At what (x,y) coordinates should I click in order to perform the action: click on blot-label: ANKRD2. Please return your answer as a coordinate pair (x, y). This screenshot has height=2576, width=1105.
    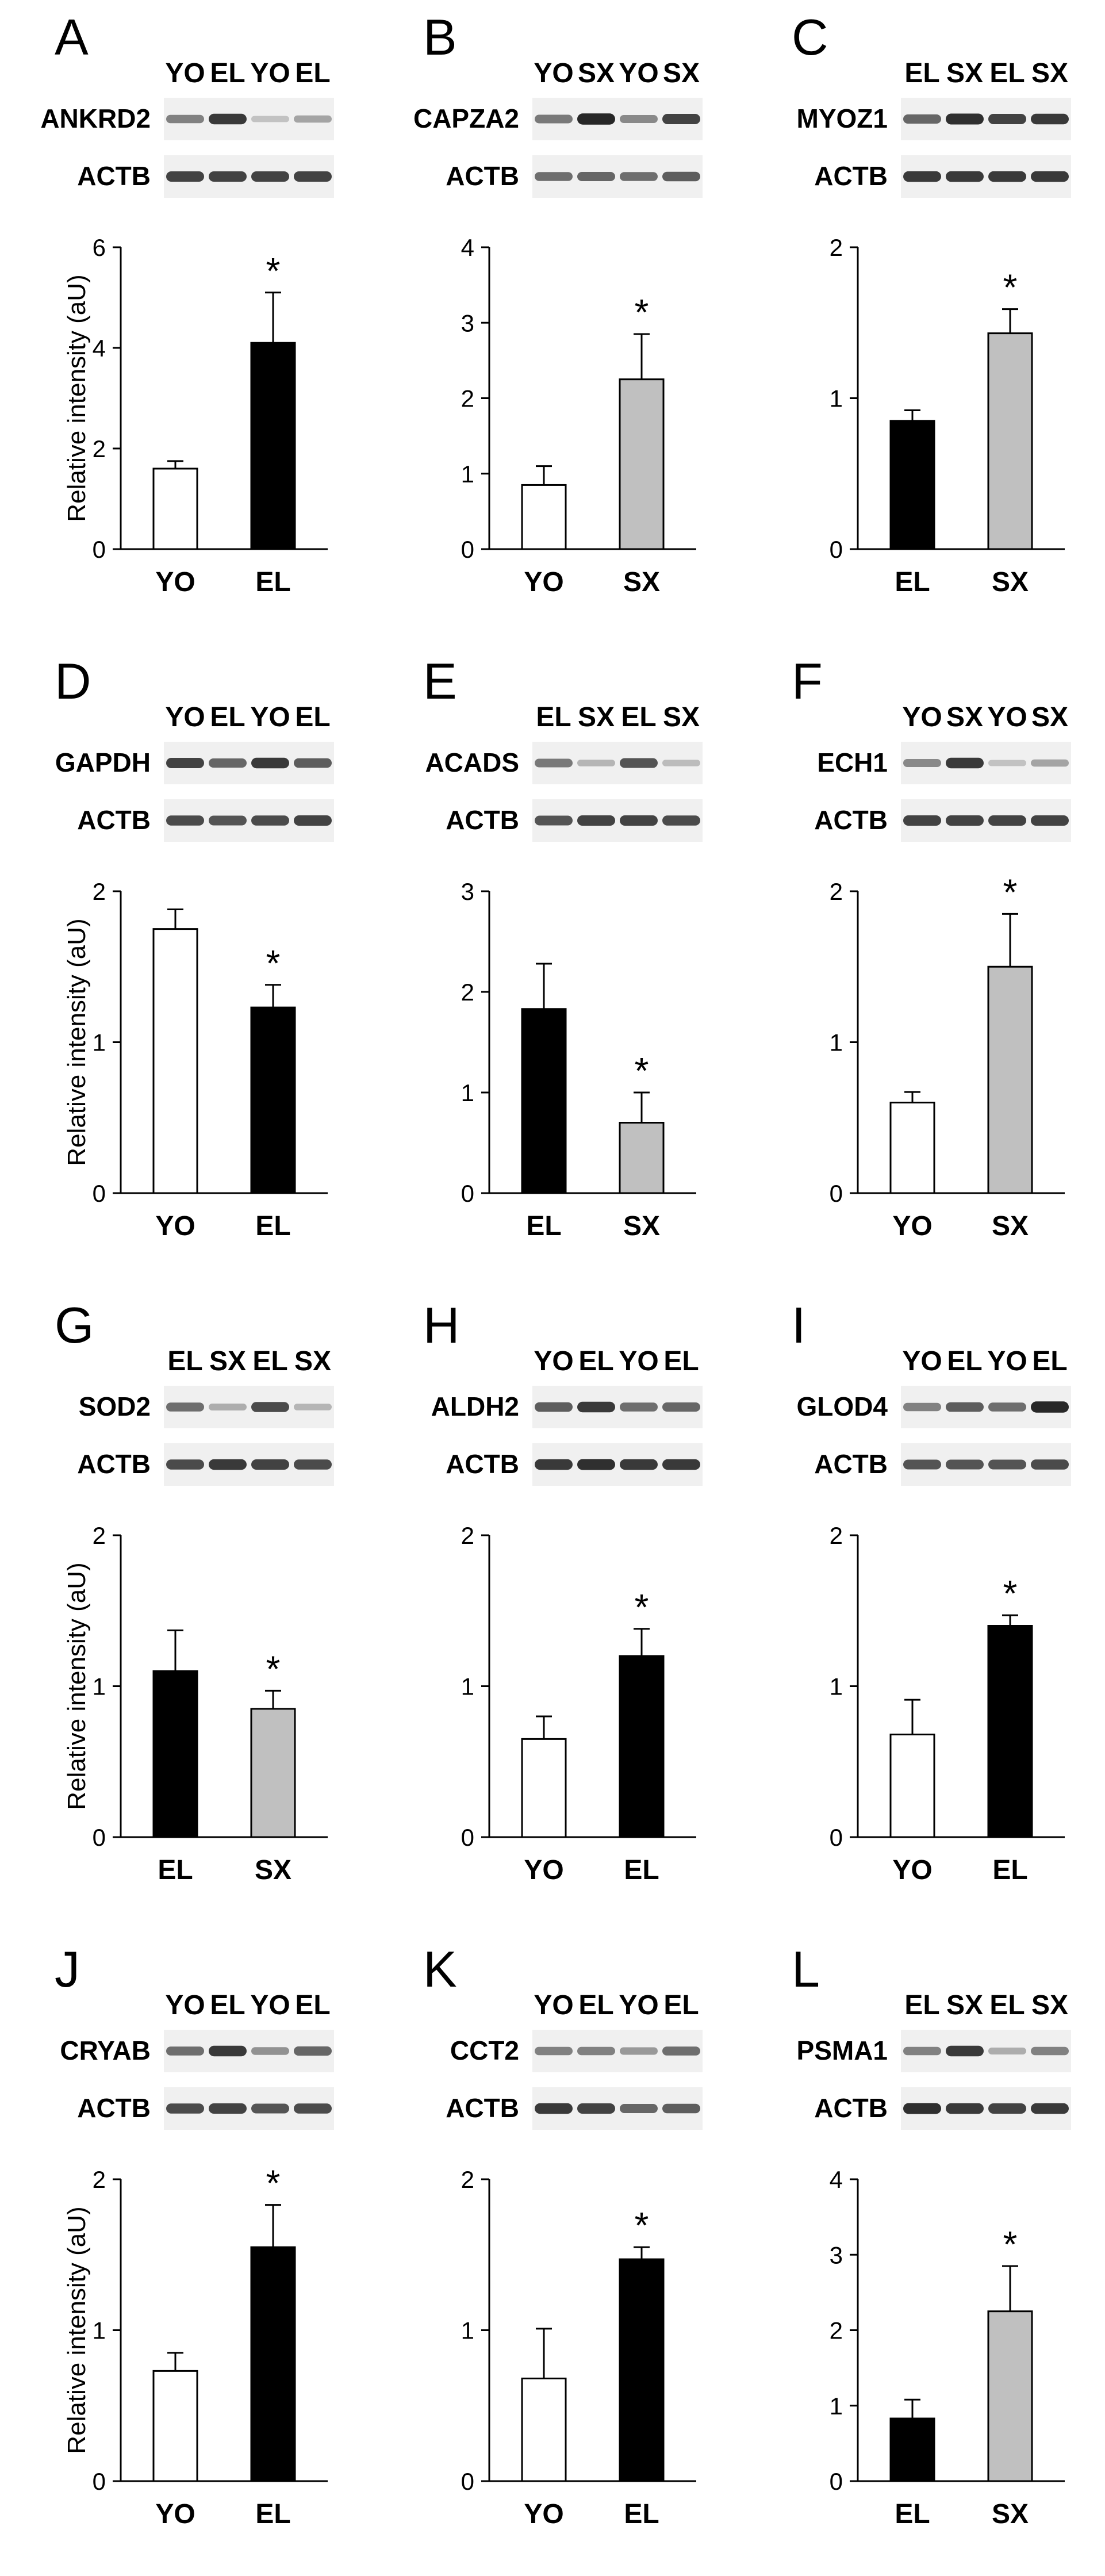
    Looking at the image, I should click on (95, 118).